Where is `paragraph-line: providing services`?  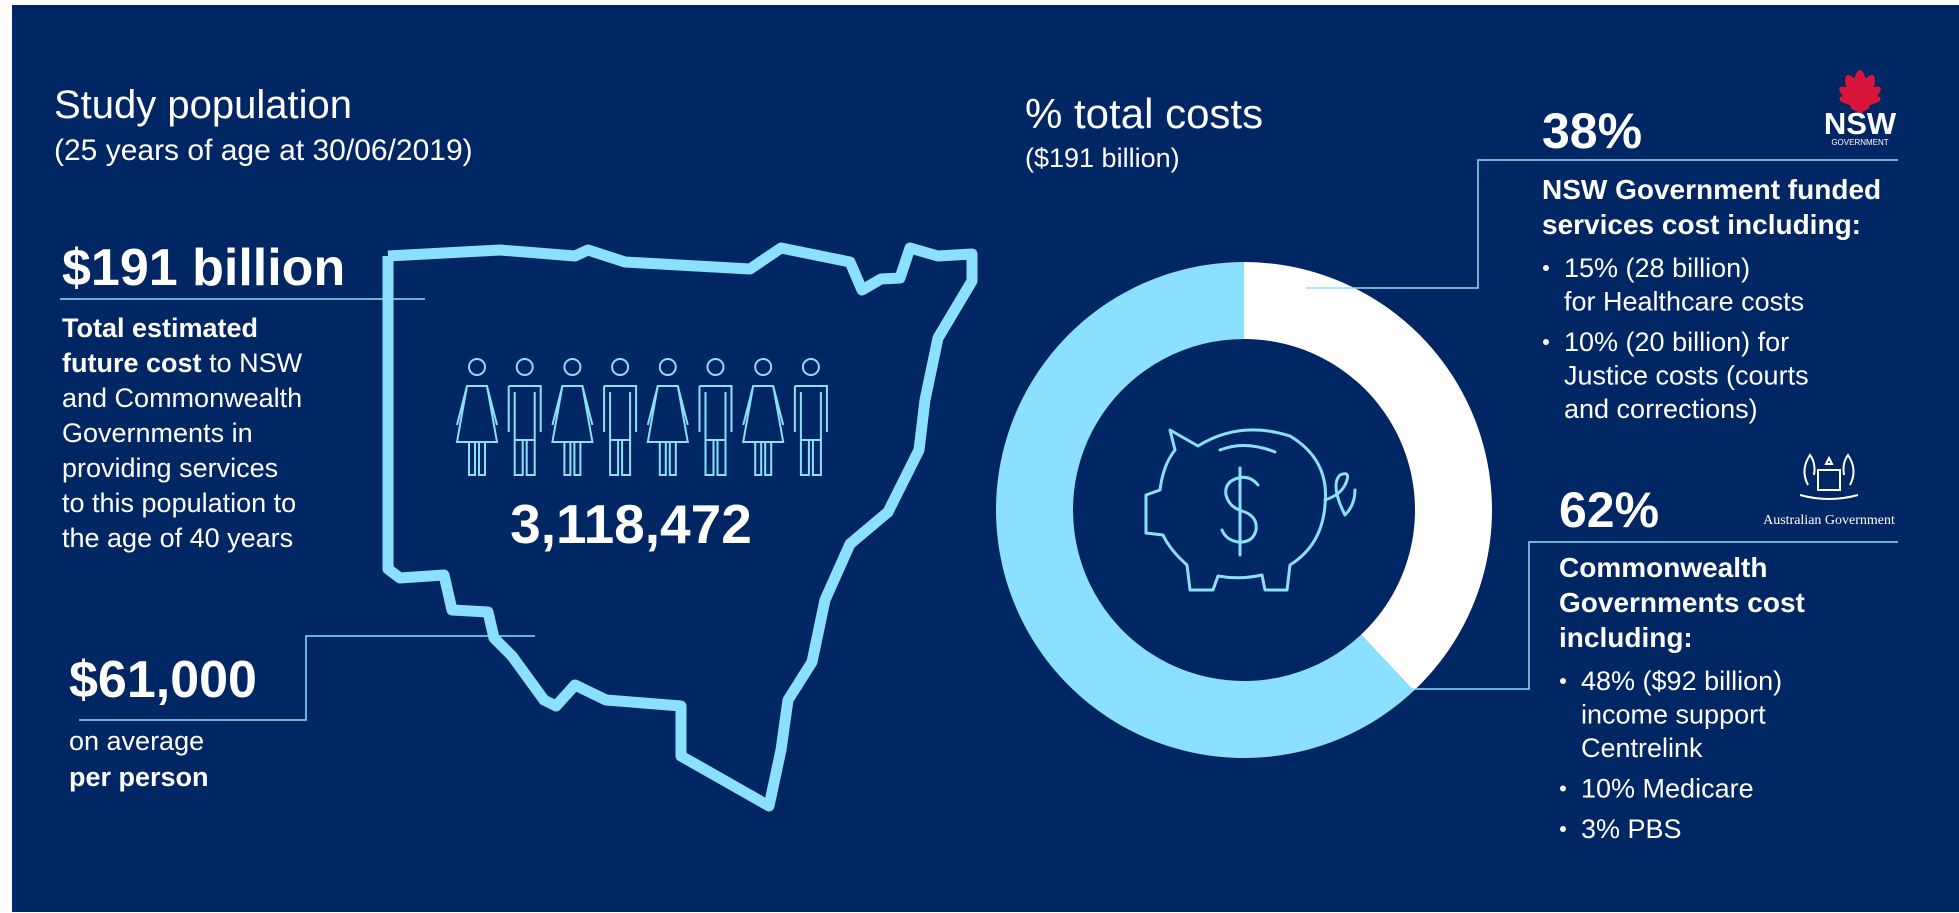
paragraph-line: providing services is located at coordinates (170, 468).